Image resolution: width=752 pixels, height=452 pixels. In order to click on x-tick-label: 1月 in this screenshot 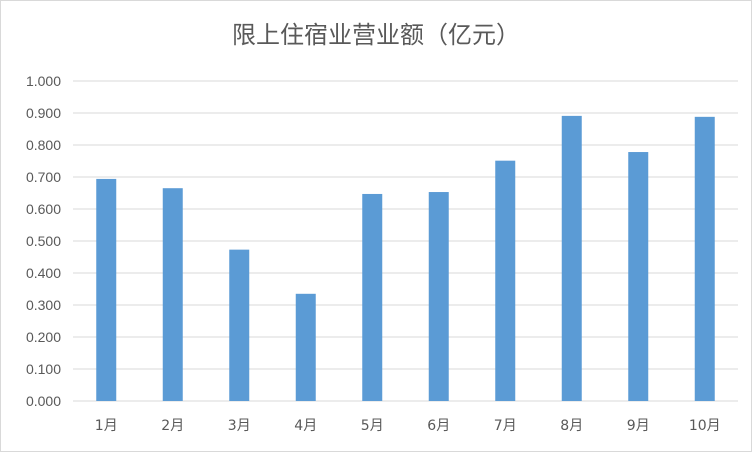, I will do `click(106, 426)`.